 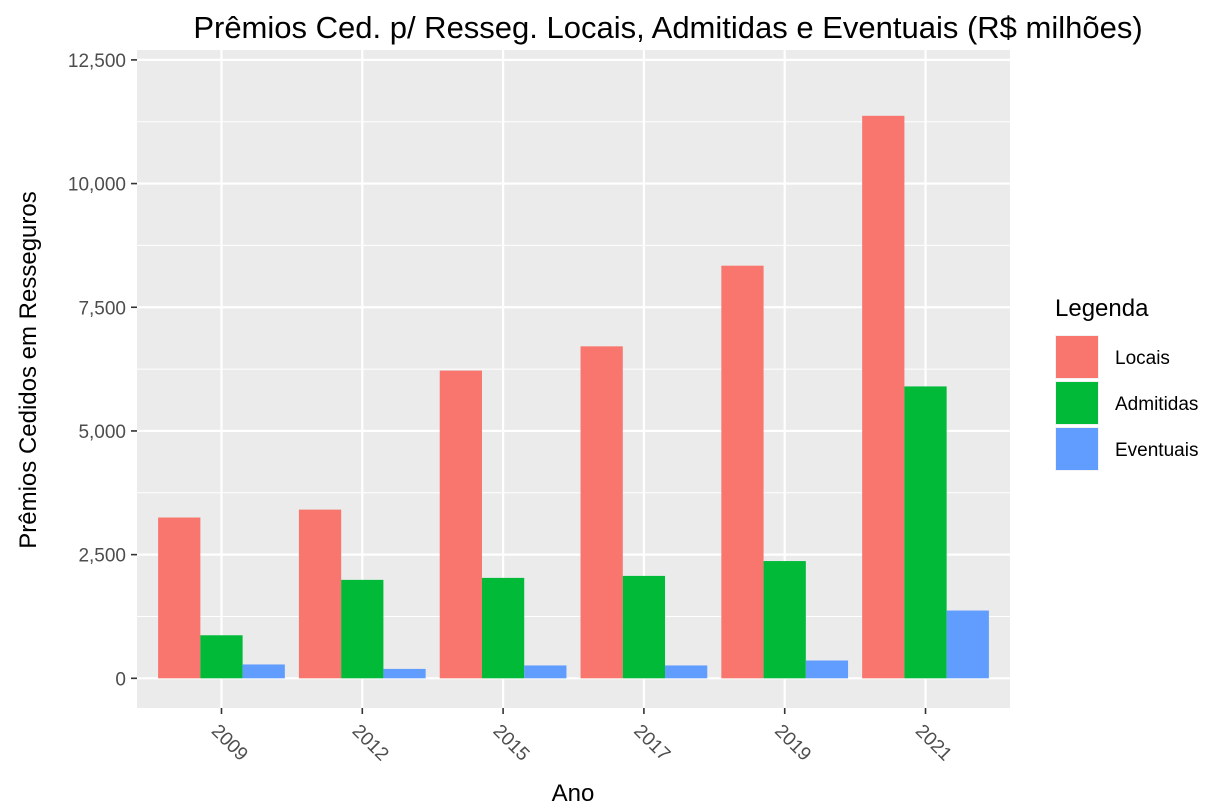 I want to click on legend-label-eventuais: Eventuais, so click(x=1156, y=450).